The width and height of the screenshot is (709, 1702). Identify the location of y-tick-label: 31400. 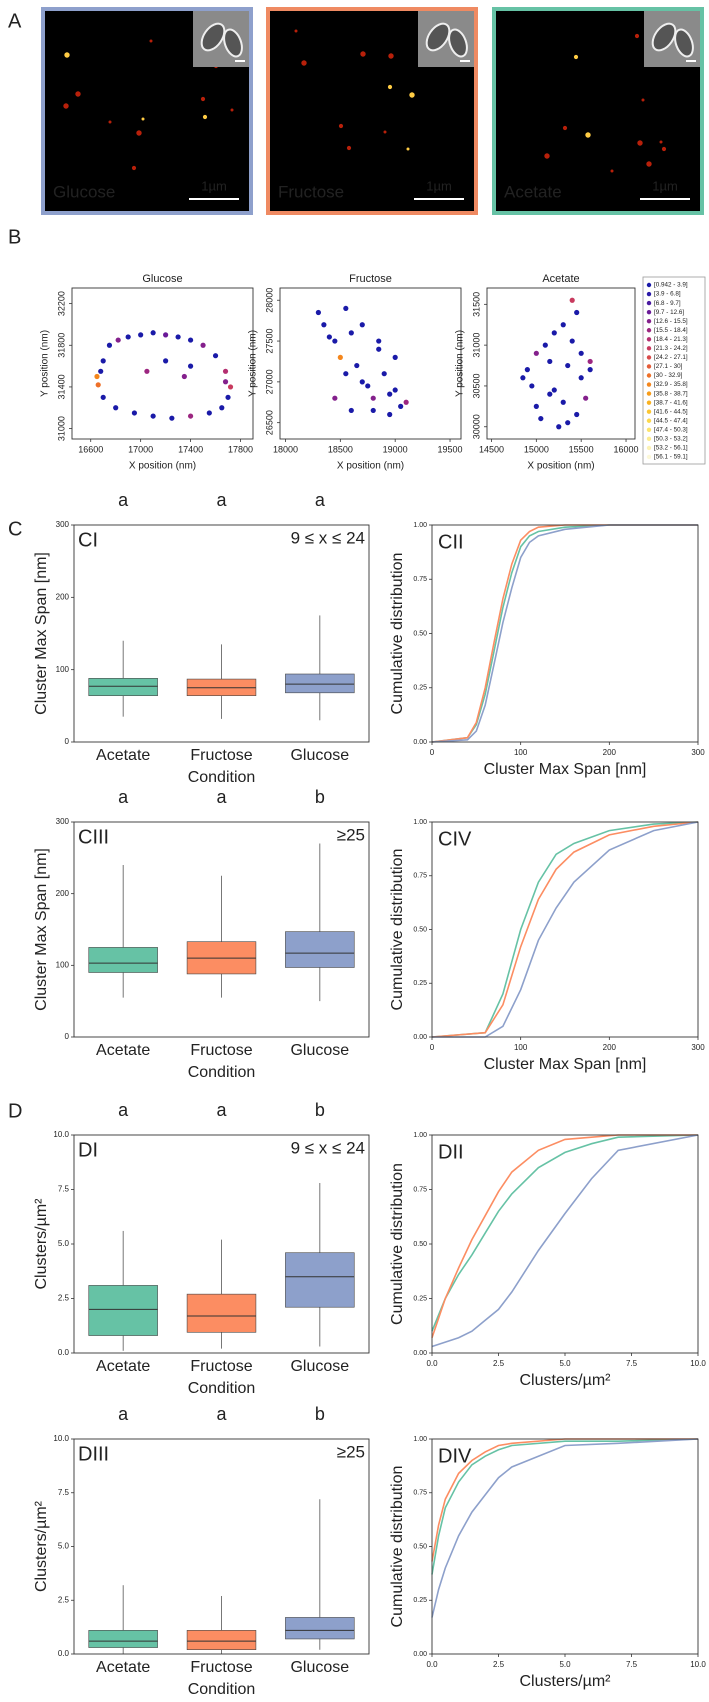
(61, 386).